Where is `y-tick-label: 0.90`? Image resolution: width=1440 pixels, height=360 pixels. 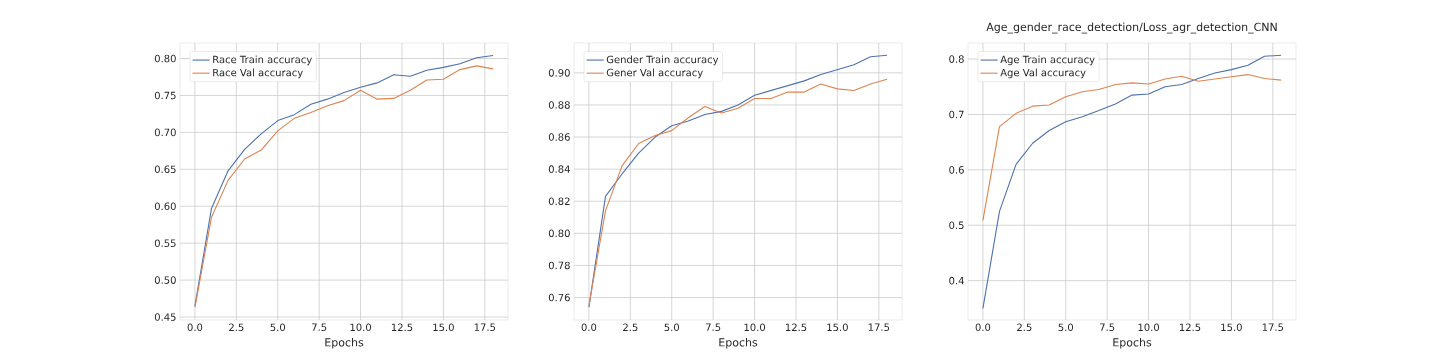
y-tick-label: 0.90 is located at coordinates (559, 73).